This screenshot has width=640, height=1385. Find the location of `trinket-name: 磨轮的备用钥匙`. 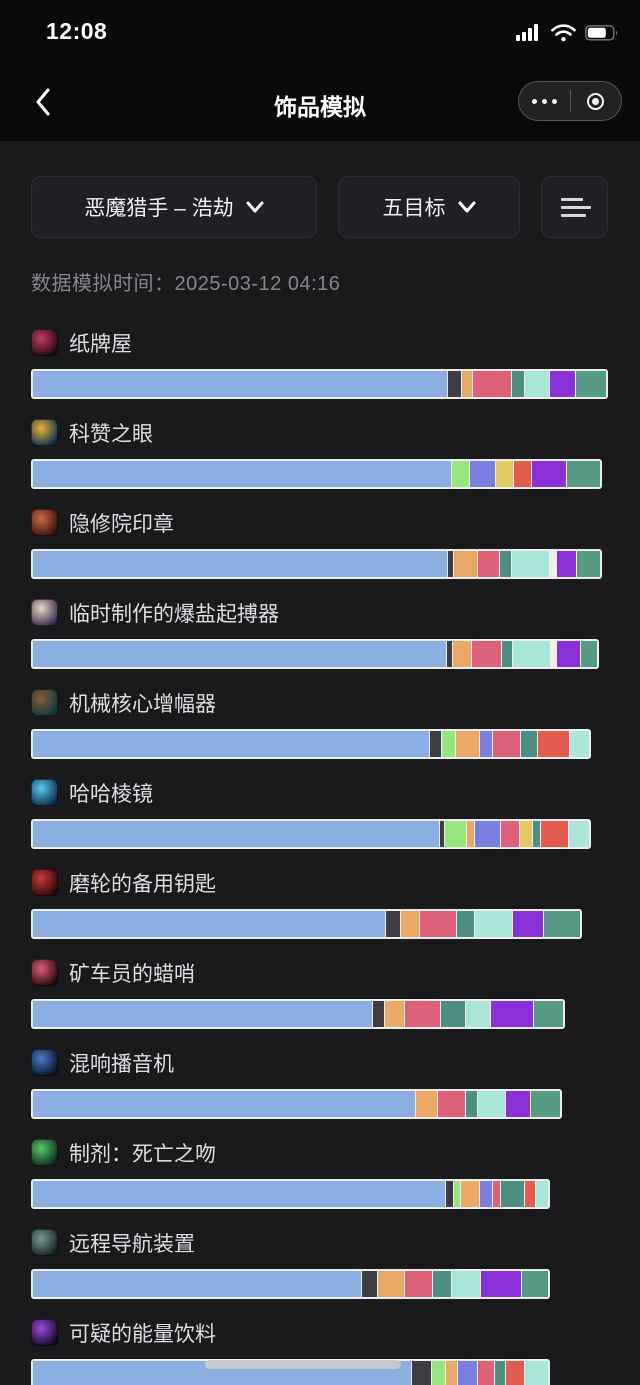

trinket-name: 磨轮的备用钥匙 is located at coordinates (142, 884).